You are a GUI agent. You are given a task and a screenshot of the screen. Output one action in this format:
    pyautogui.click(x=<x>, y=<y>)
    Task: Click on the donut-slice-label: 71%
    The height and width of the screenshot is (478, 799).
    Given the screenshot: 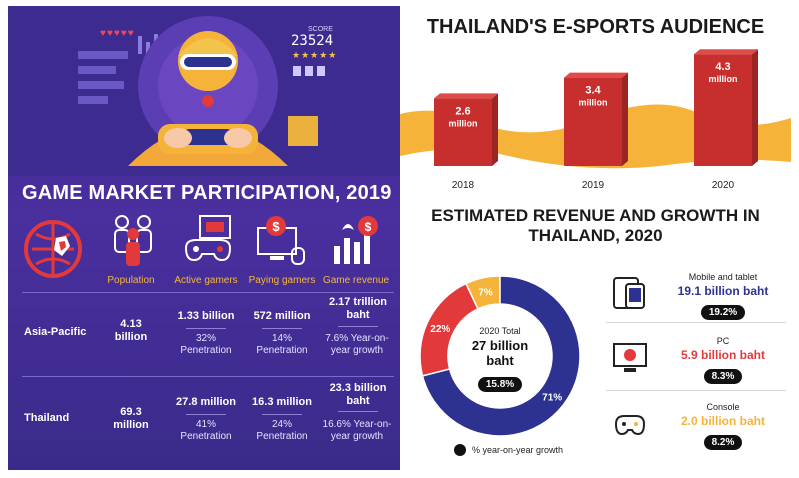 What is the action you would take?
    pyautogui.click(x=552, y=397)
    